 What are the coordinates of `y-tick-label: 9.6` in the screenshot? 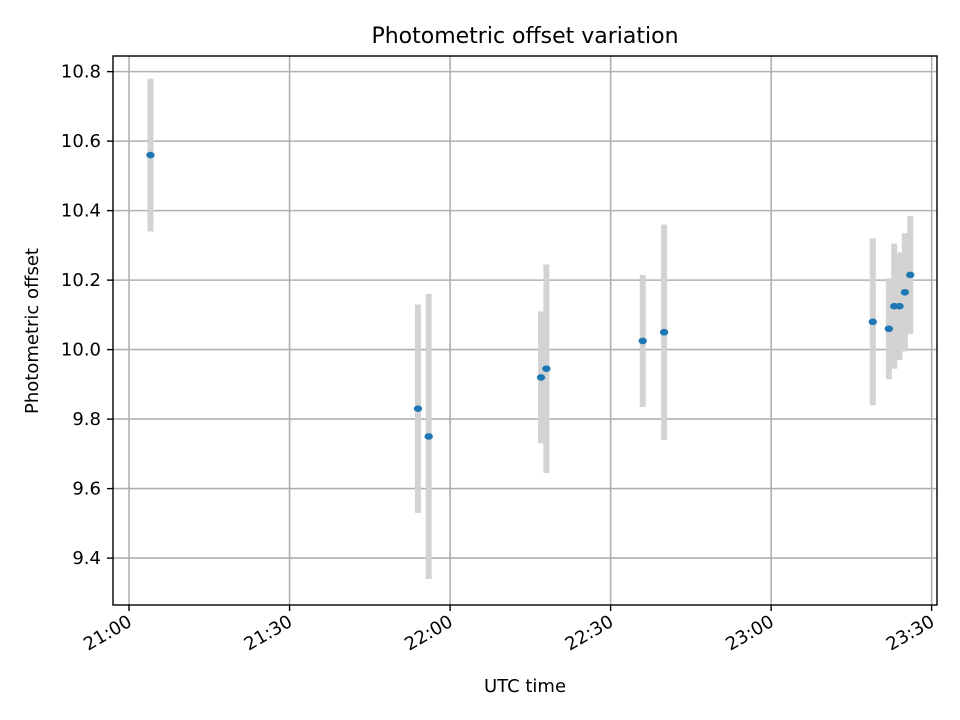 It's located at (86, 489).